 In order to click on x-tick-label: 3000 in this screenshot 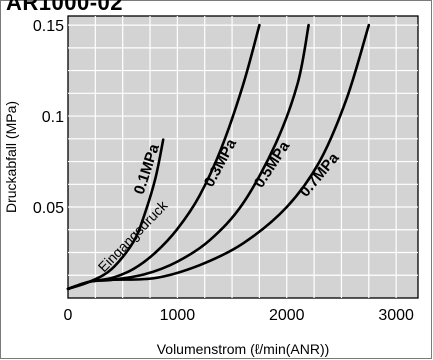, I will do `click(396, 315)`.